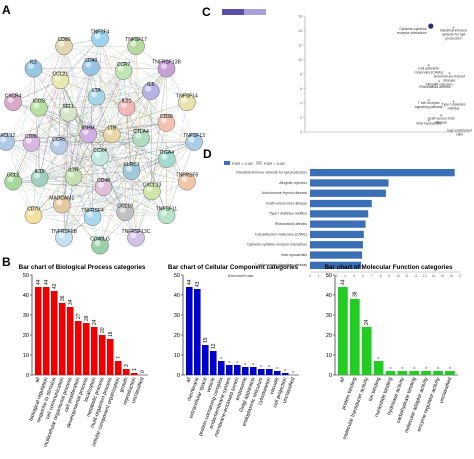  Describe the element at coordinates (33, 69) in the screenshot. I see `network-node: IL2` at that location.